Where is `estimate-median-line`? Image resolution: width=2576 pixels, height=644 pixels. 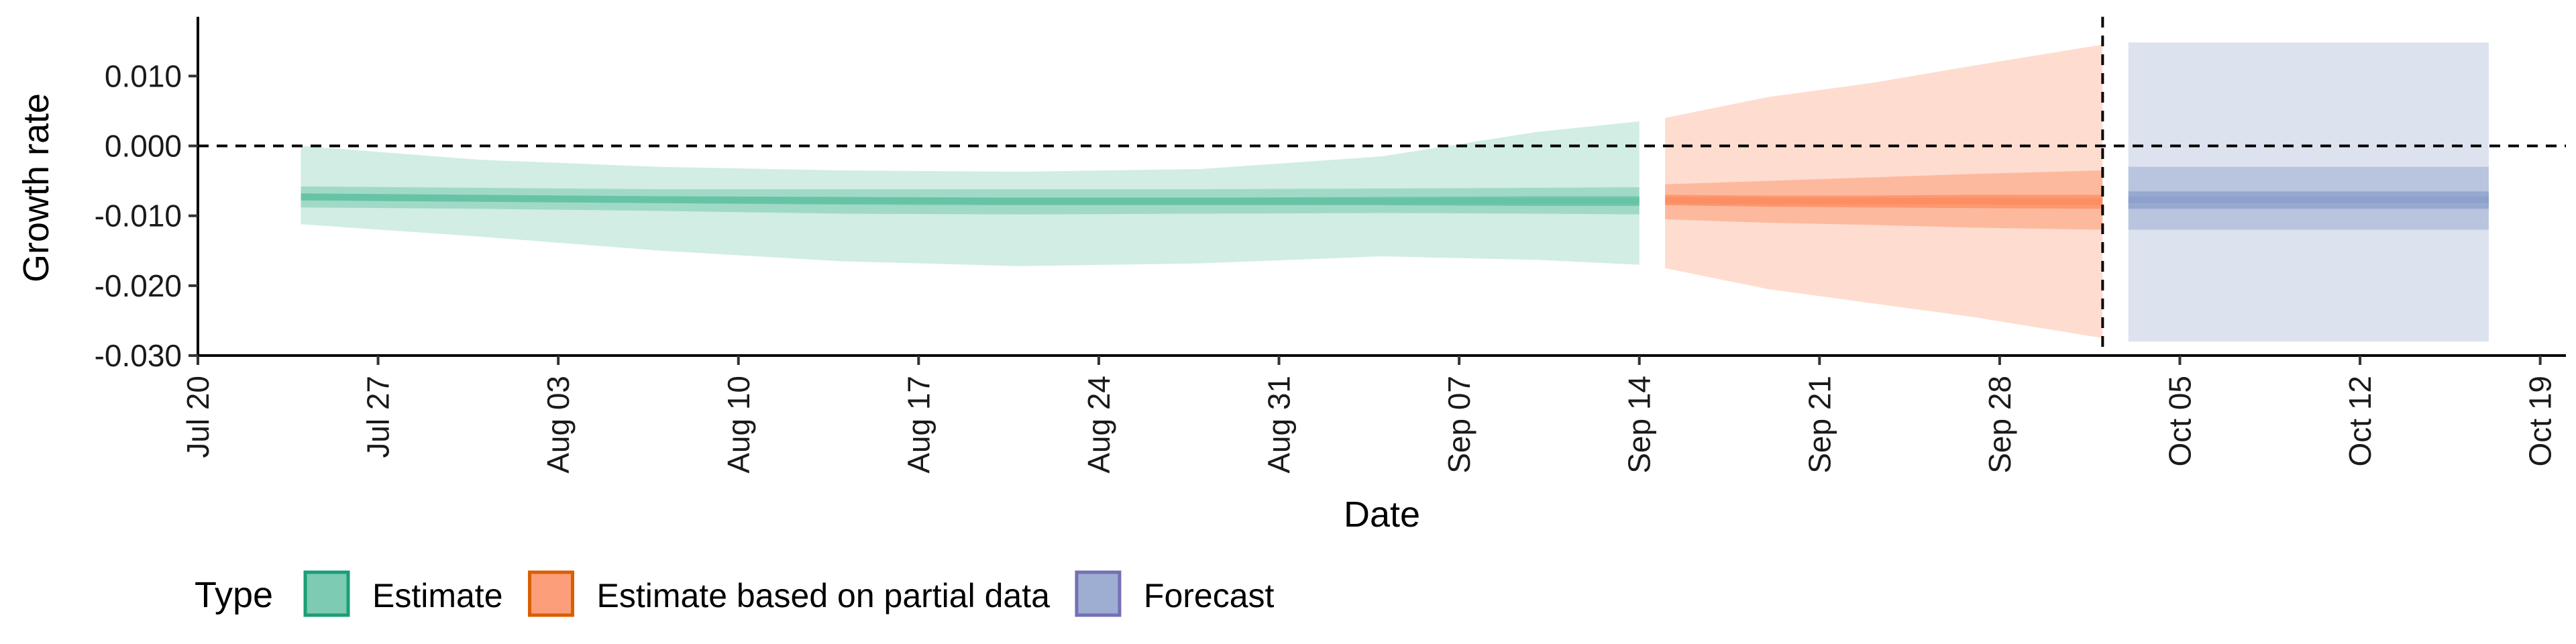
estimate-median-line is located at coordinates (970, 199).